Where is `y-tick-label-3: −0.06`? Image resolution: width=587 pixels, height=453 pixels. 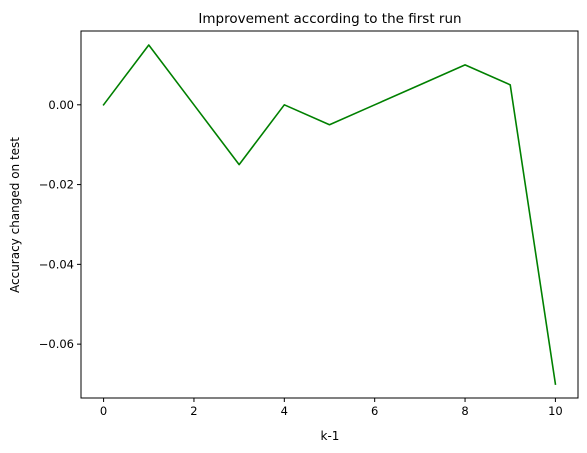
y-tick-label-3: −0.06 is located at coordinates (56, 344).